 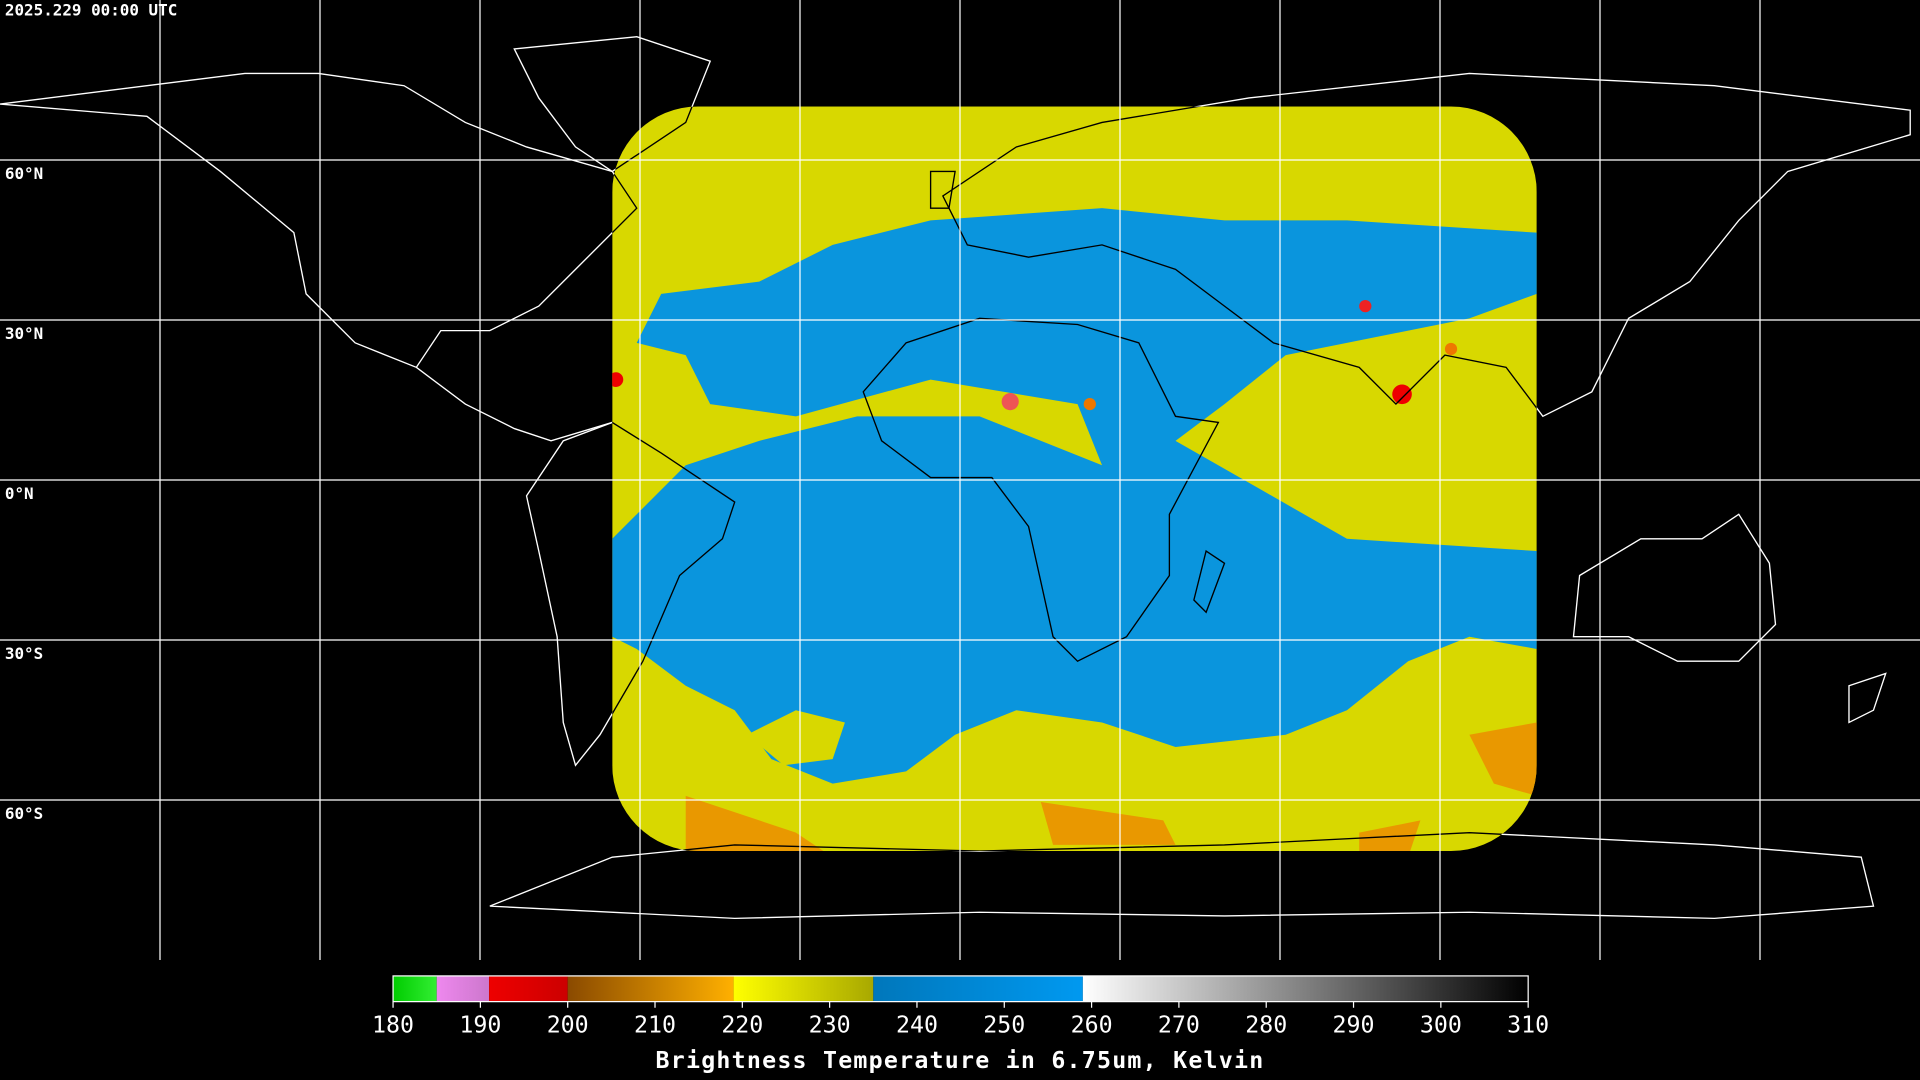 I want to click on colorbar-tick-label: 230, so click(x=830, y=1025).